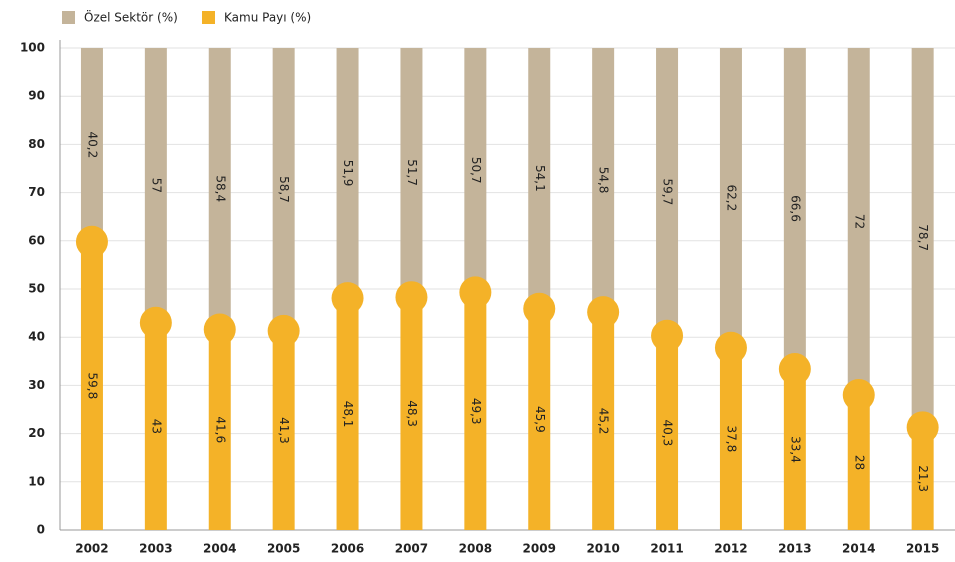  Describe the element at coordinates (794, 549) in the screenshot. I see `x-tick-label: 2013` at that location.